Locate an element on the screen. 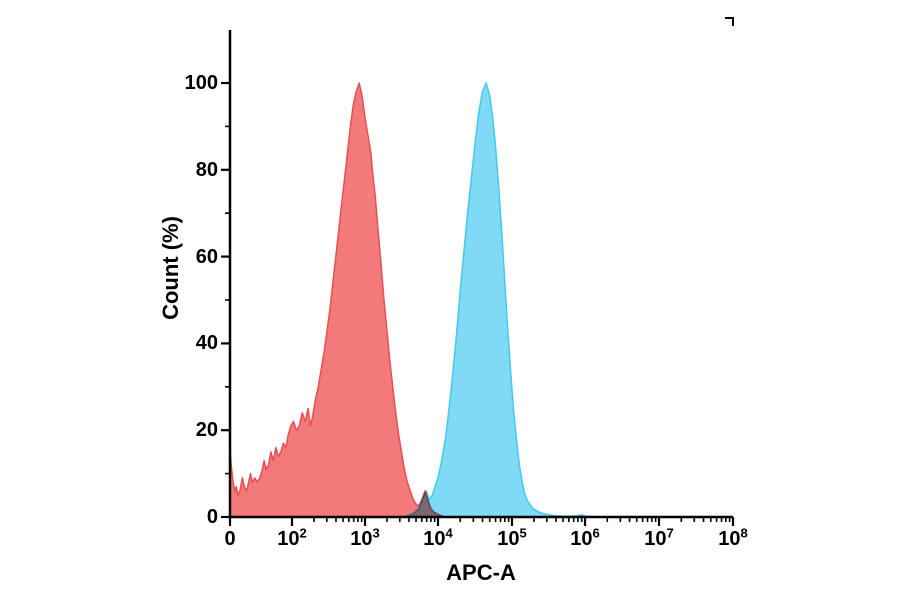 This screenshot has width=900, height=594. y-tick-label-20: 20 is located at coordinates (206, 430).